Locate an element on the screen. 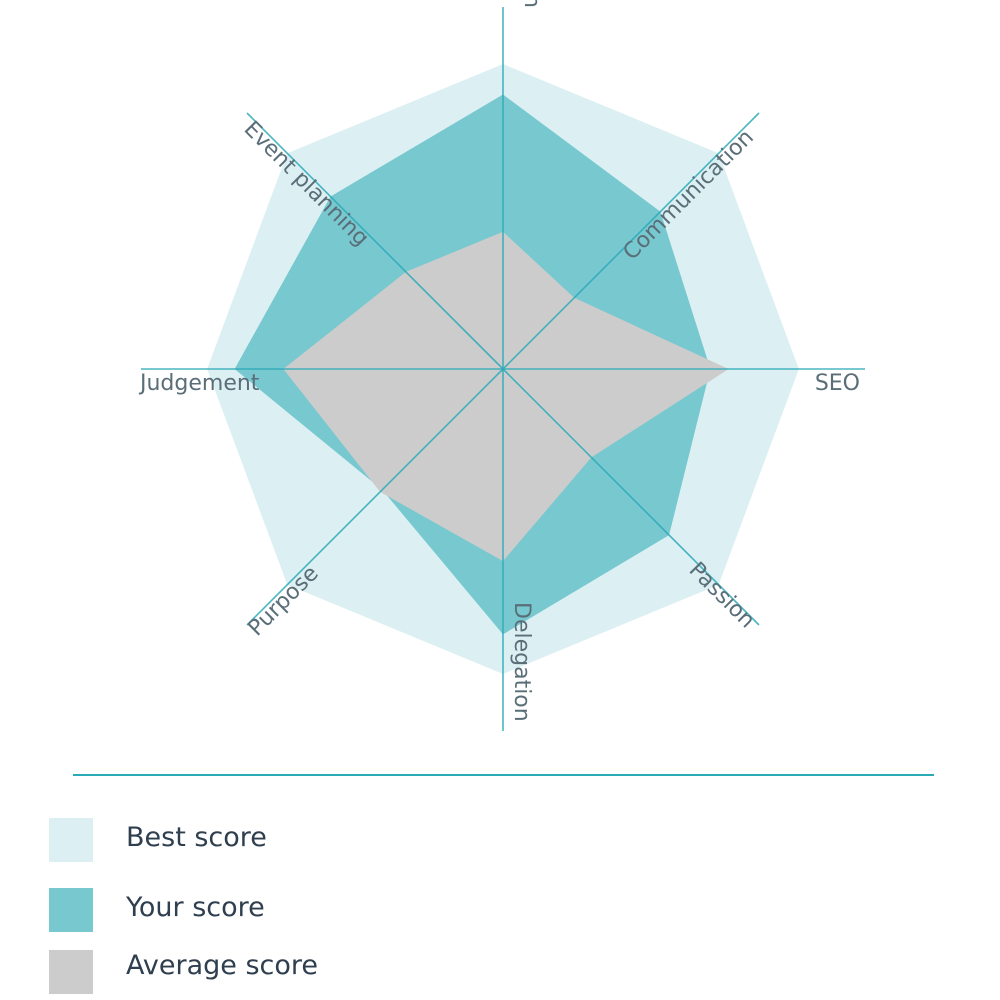 This screenshot has width=1000, height=1000. axis-line-event-planning is located at coordinates (375, 241).